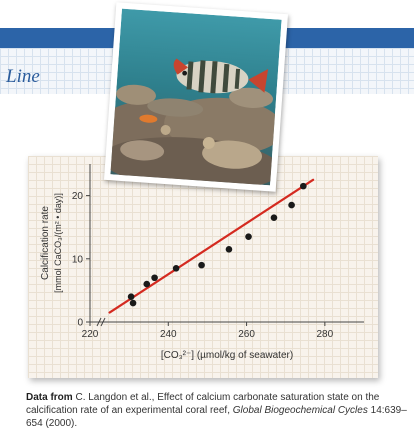  What do you see at coordinates (80, 323) in the screenshot?
I see `y-tick-label: 0` at bounding box center [80, 323].